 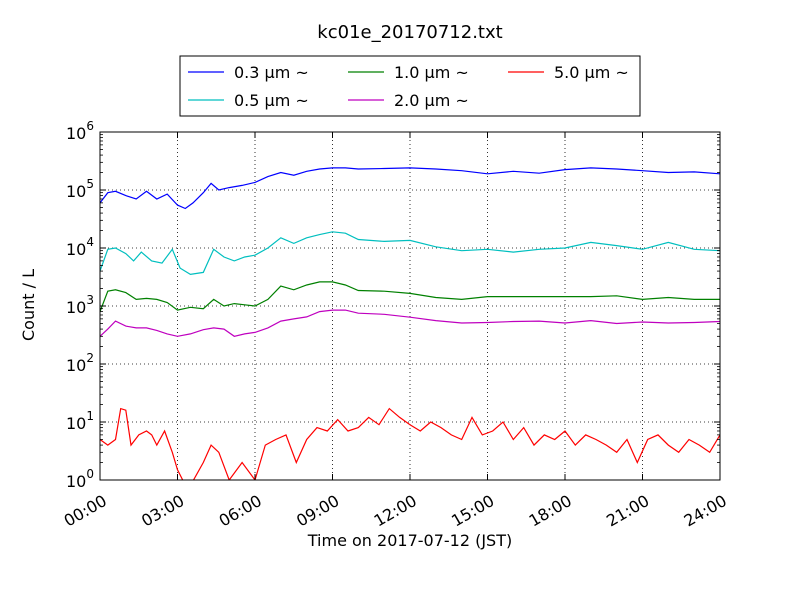 What do you see at coordinates (80, 189) in the screenshot?
I see `y-tick-label: 10⁵` at bounding box center [80, 189].